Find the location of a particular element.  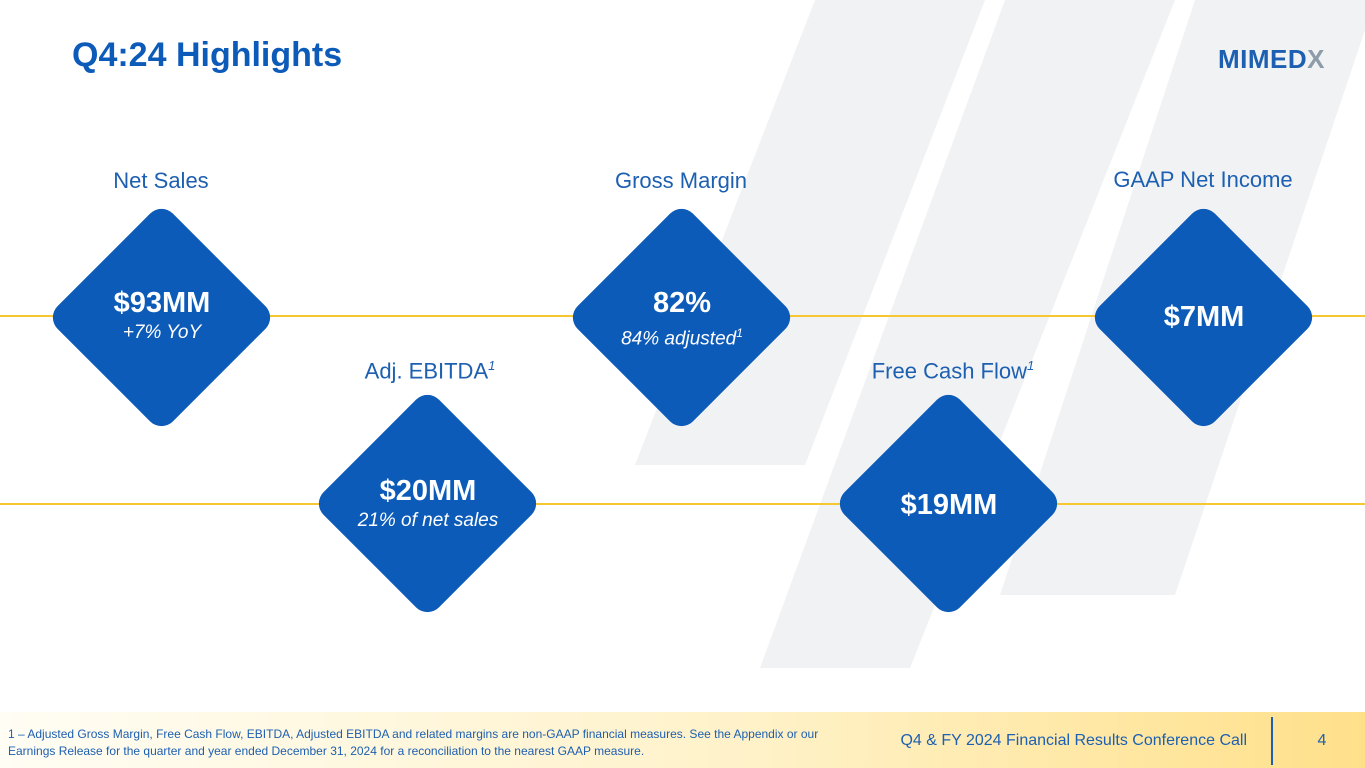

mimedx-logo: MIMEDX is located at coordinates (1271, 59).